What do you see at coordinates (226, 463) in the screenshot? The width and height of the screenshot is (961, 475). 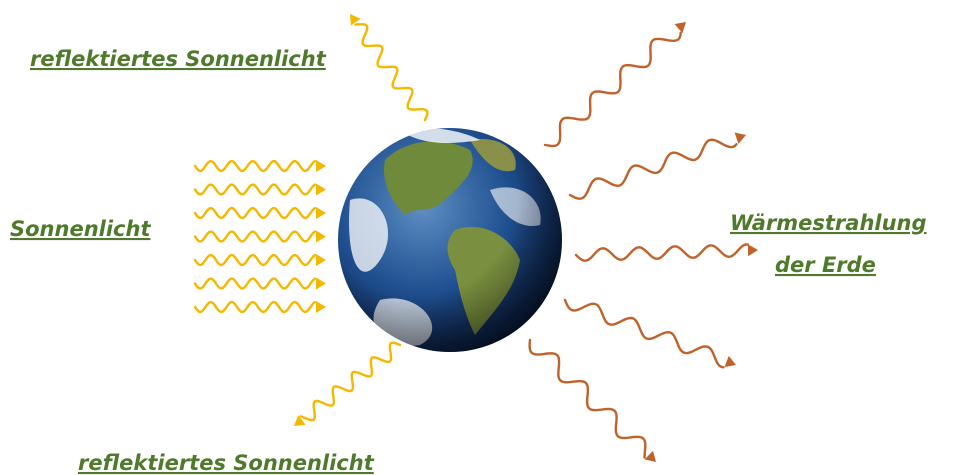 I see `label-reflected-bottom: reflektiertes Sonnenlicht` at bounding box center [226, 463].